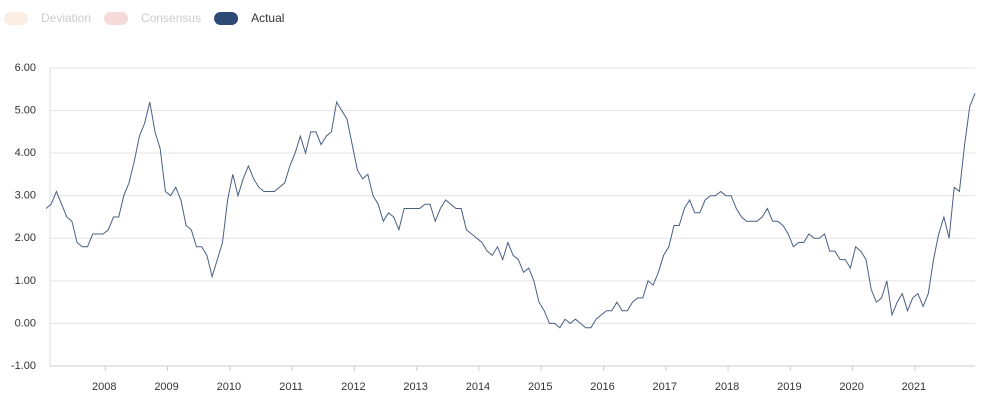 This screenshot has height=400, width=985. What do you see at coordinates (353, 387) in the screenshot?
I see `x-tick-label: 2012` at bounding box center [353, 387].